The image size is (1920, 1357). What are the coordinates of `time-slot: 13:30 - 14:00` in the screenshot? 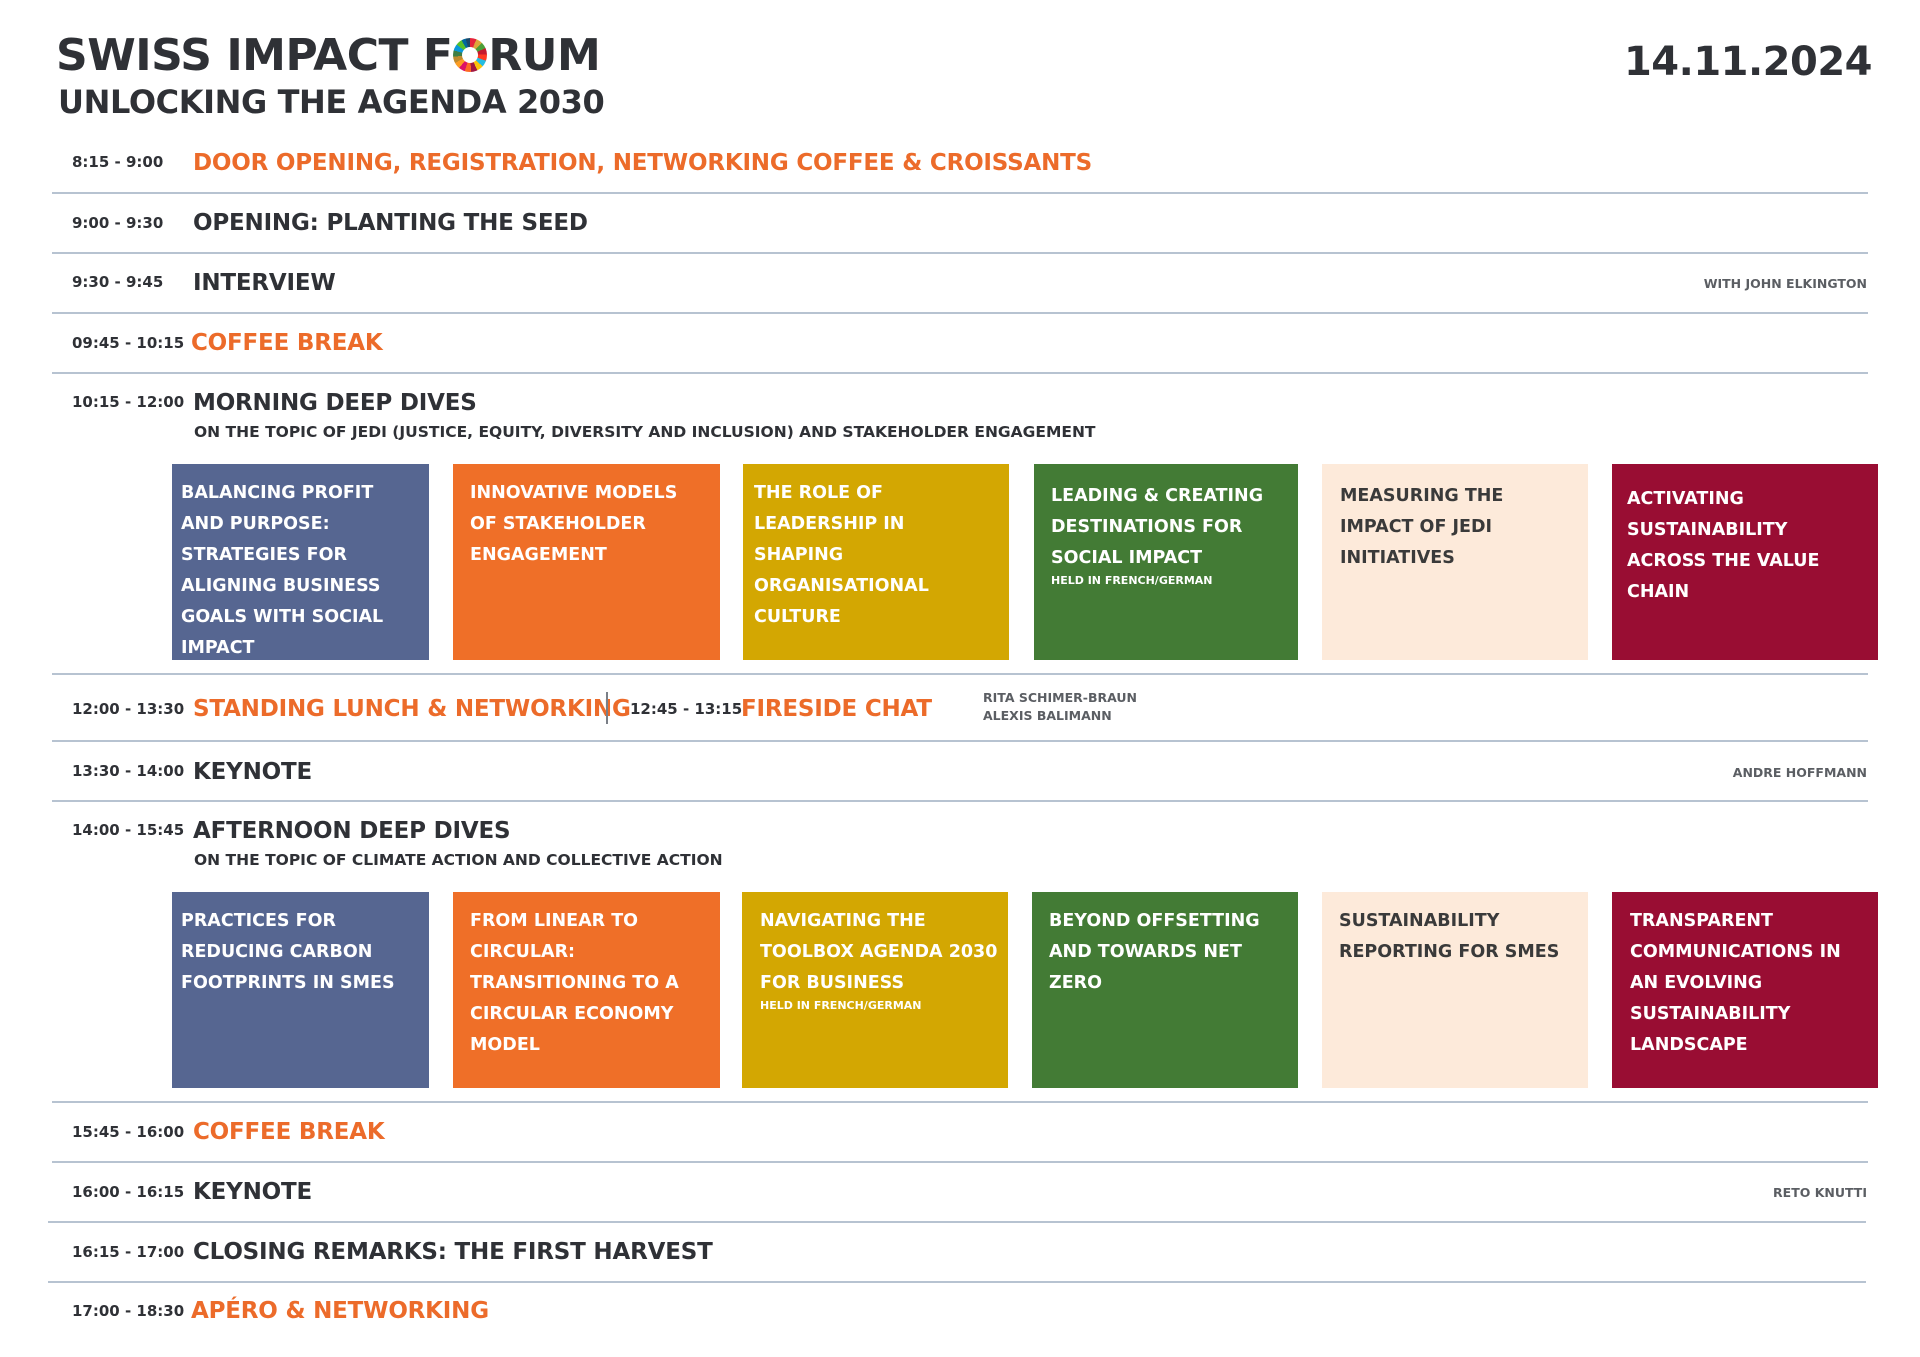 It's located at (128, 771).